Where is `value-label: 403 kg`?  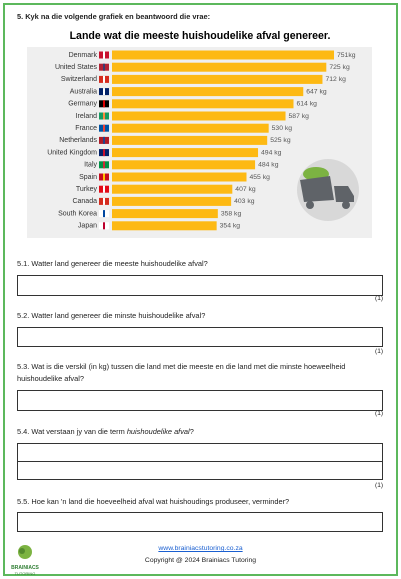 value-label: 403 kg is located at coordinates (244, 201).